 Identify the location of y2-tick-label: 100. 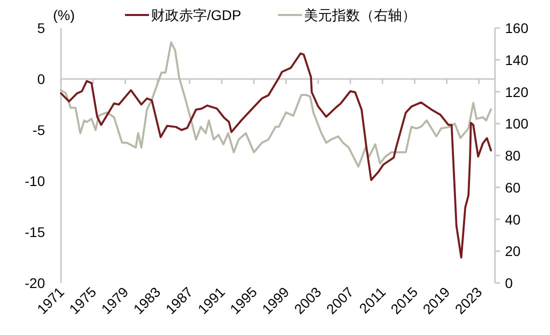
(517, 124).